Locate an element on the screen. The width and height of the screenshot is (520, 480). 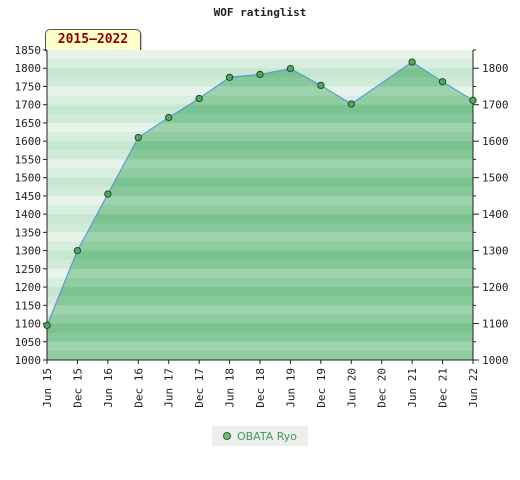
y-tick-label-right: 1700 is located at coordinates (495, 105).